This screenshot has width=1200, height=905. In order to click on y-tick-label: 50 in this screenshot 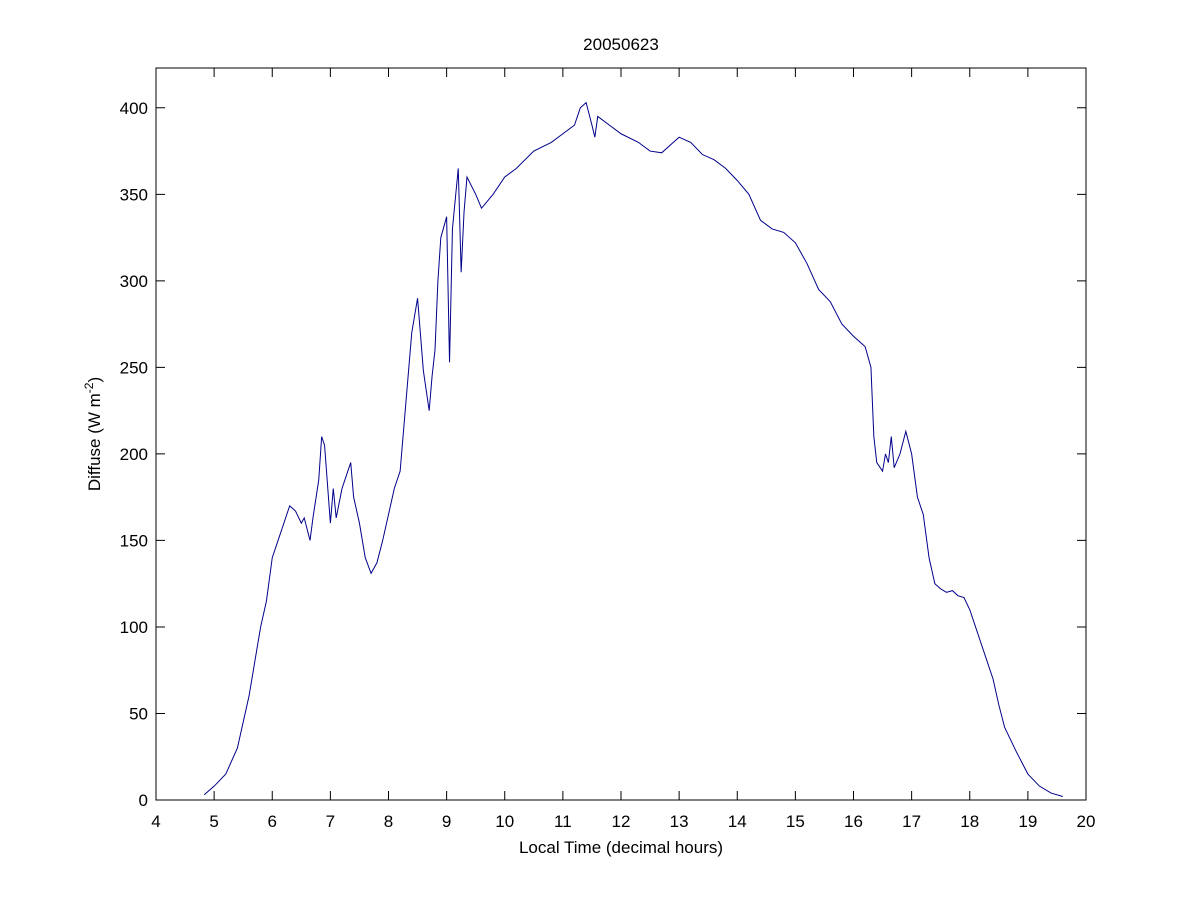, I will do `click(138, 713)`.